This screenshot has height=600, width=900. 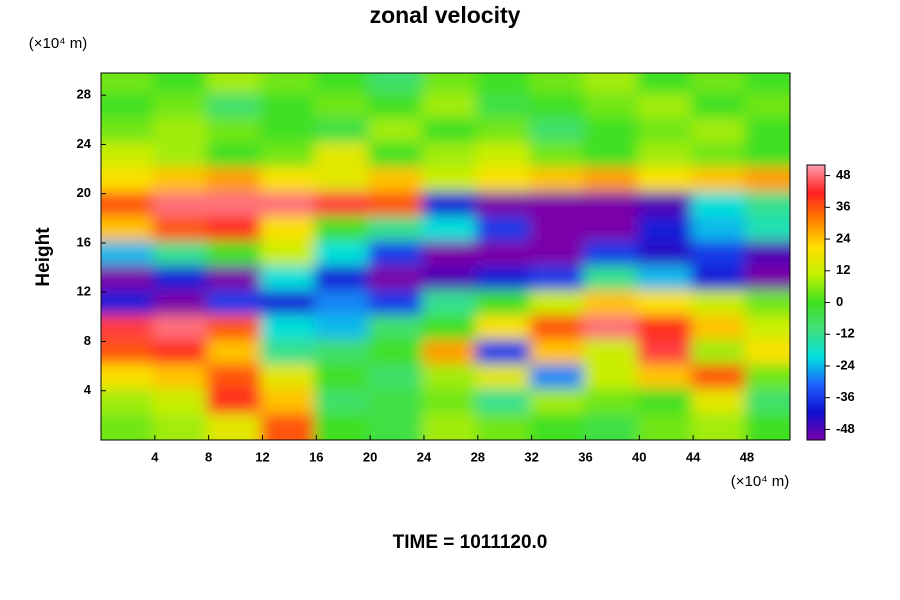 What do you see at coordinates (84, 94) in the screenshot?
I see `y-tick-label: 28` at bounding box center [84, 94].